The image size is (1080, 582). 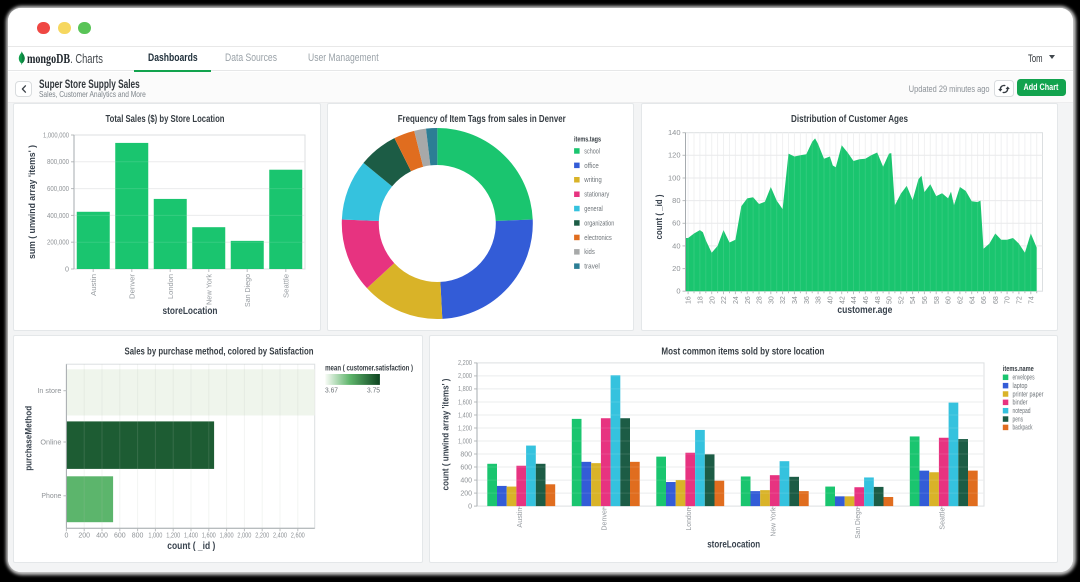 I want to click on svg-text: In store, so click(x=49, y=390).